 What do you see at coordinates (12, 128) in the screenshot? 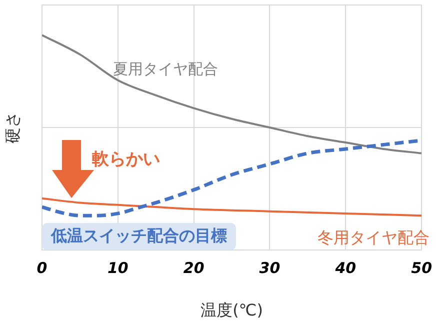
I see `y-axis-title: 硬さ` at bounding box center [12, 128].